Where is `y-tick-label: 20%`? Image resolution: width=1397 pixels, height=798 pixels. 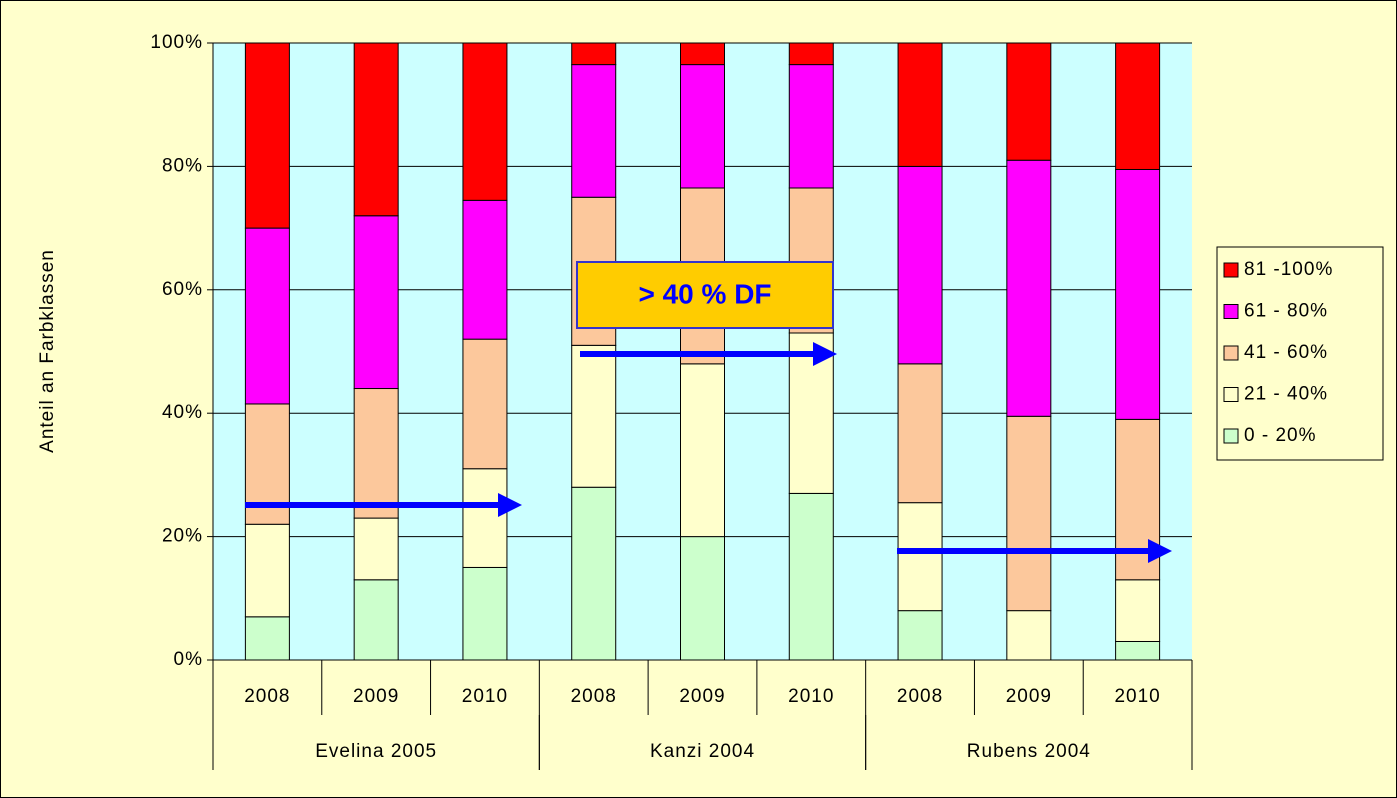 y-tick-label: 20% is located at coordinates (182, 536).